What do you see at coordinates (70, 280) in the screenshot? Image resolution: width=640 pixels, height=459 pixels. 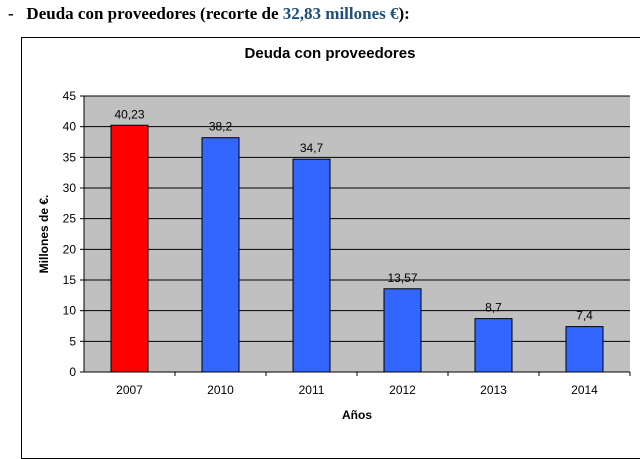 I see `y-tick-label: 15` at bounding box center [70, 280].